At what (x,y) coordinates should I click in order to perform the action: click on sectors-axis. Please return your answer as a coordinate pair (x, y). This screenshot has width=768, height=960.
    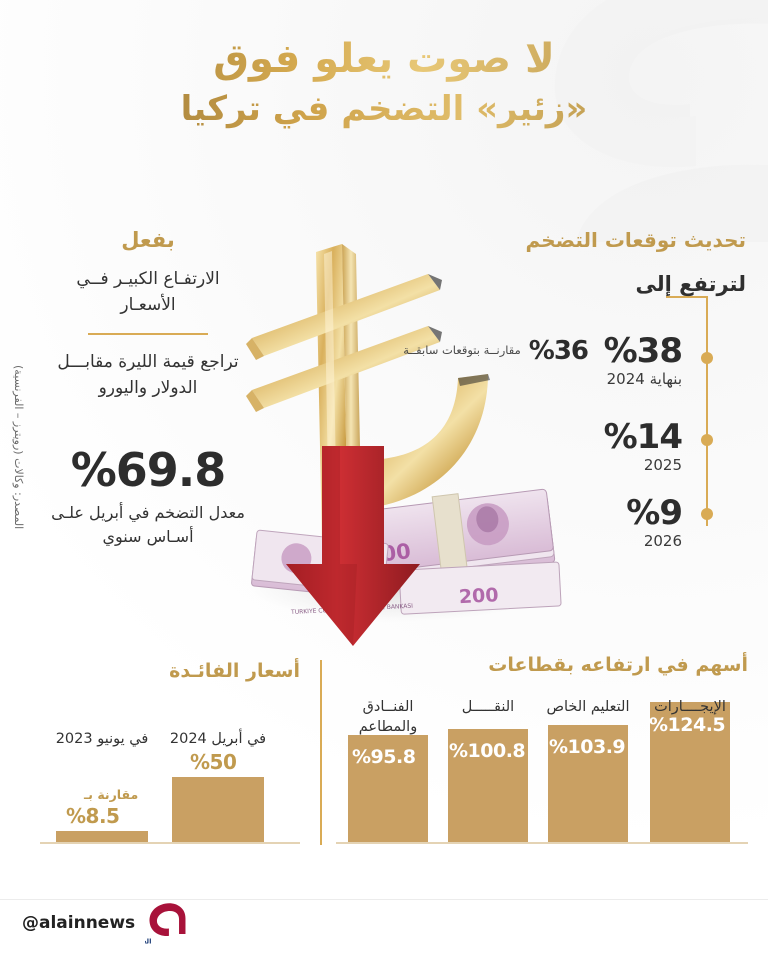
    Looking at the image, I should click on (542, 843).